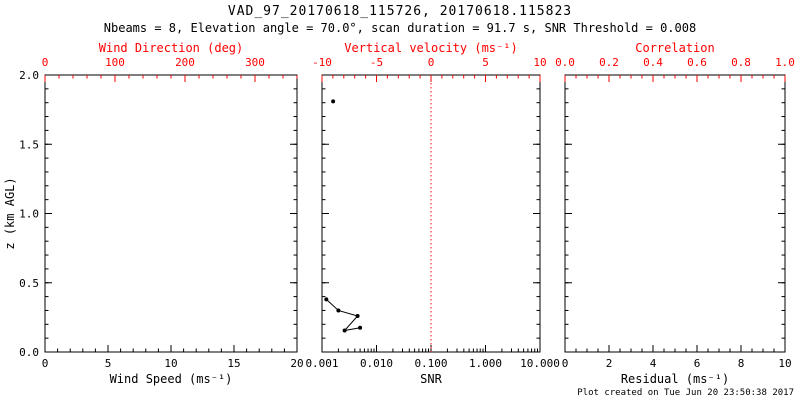 This screenshot has width=800, height=400. What do you see at coordinates (697, 62) in the screenshot?
I see `residual-panel-top-tick-label: 0.6` at bounding box center [697, 62].